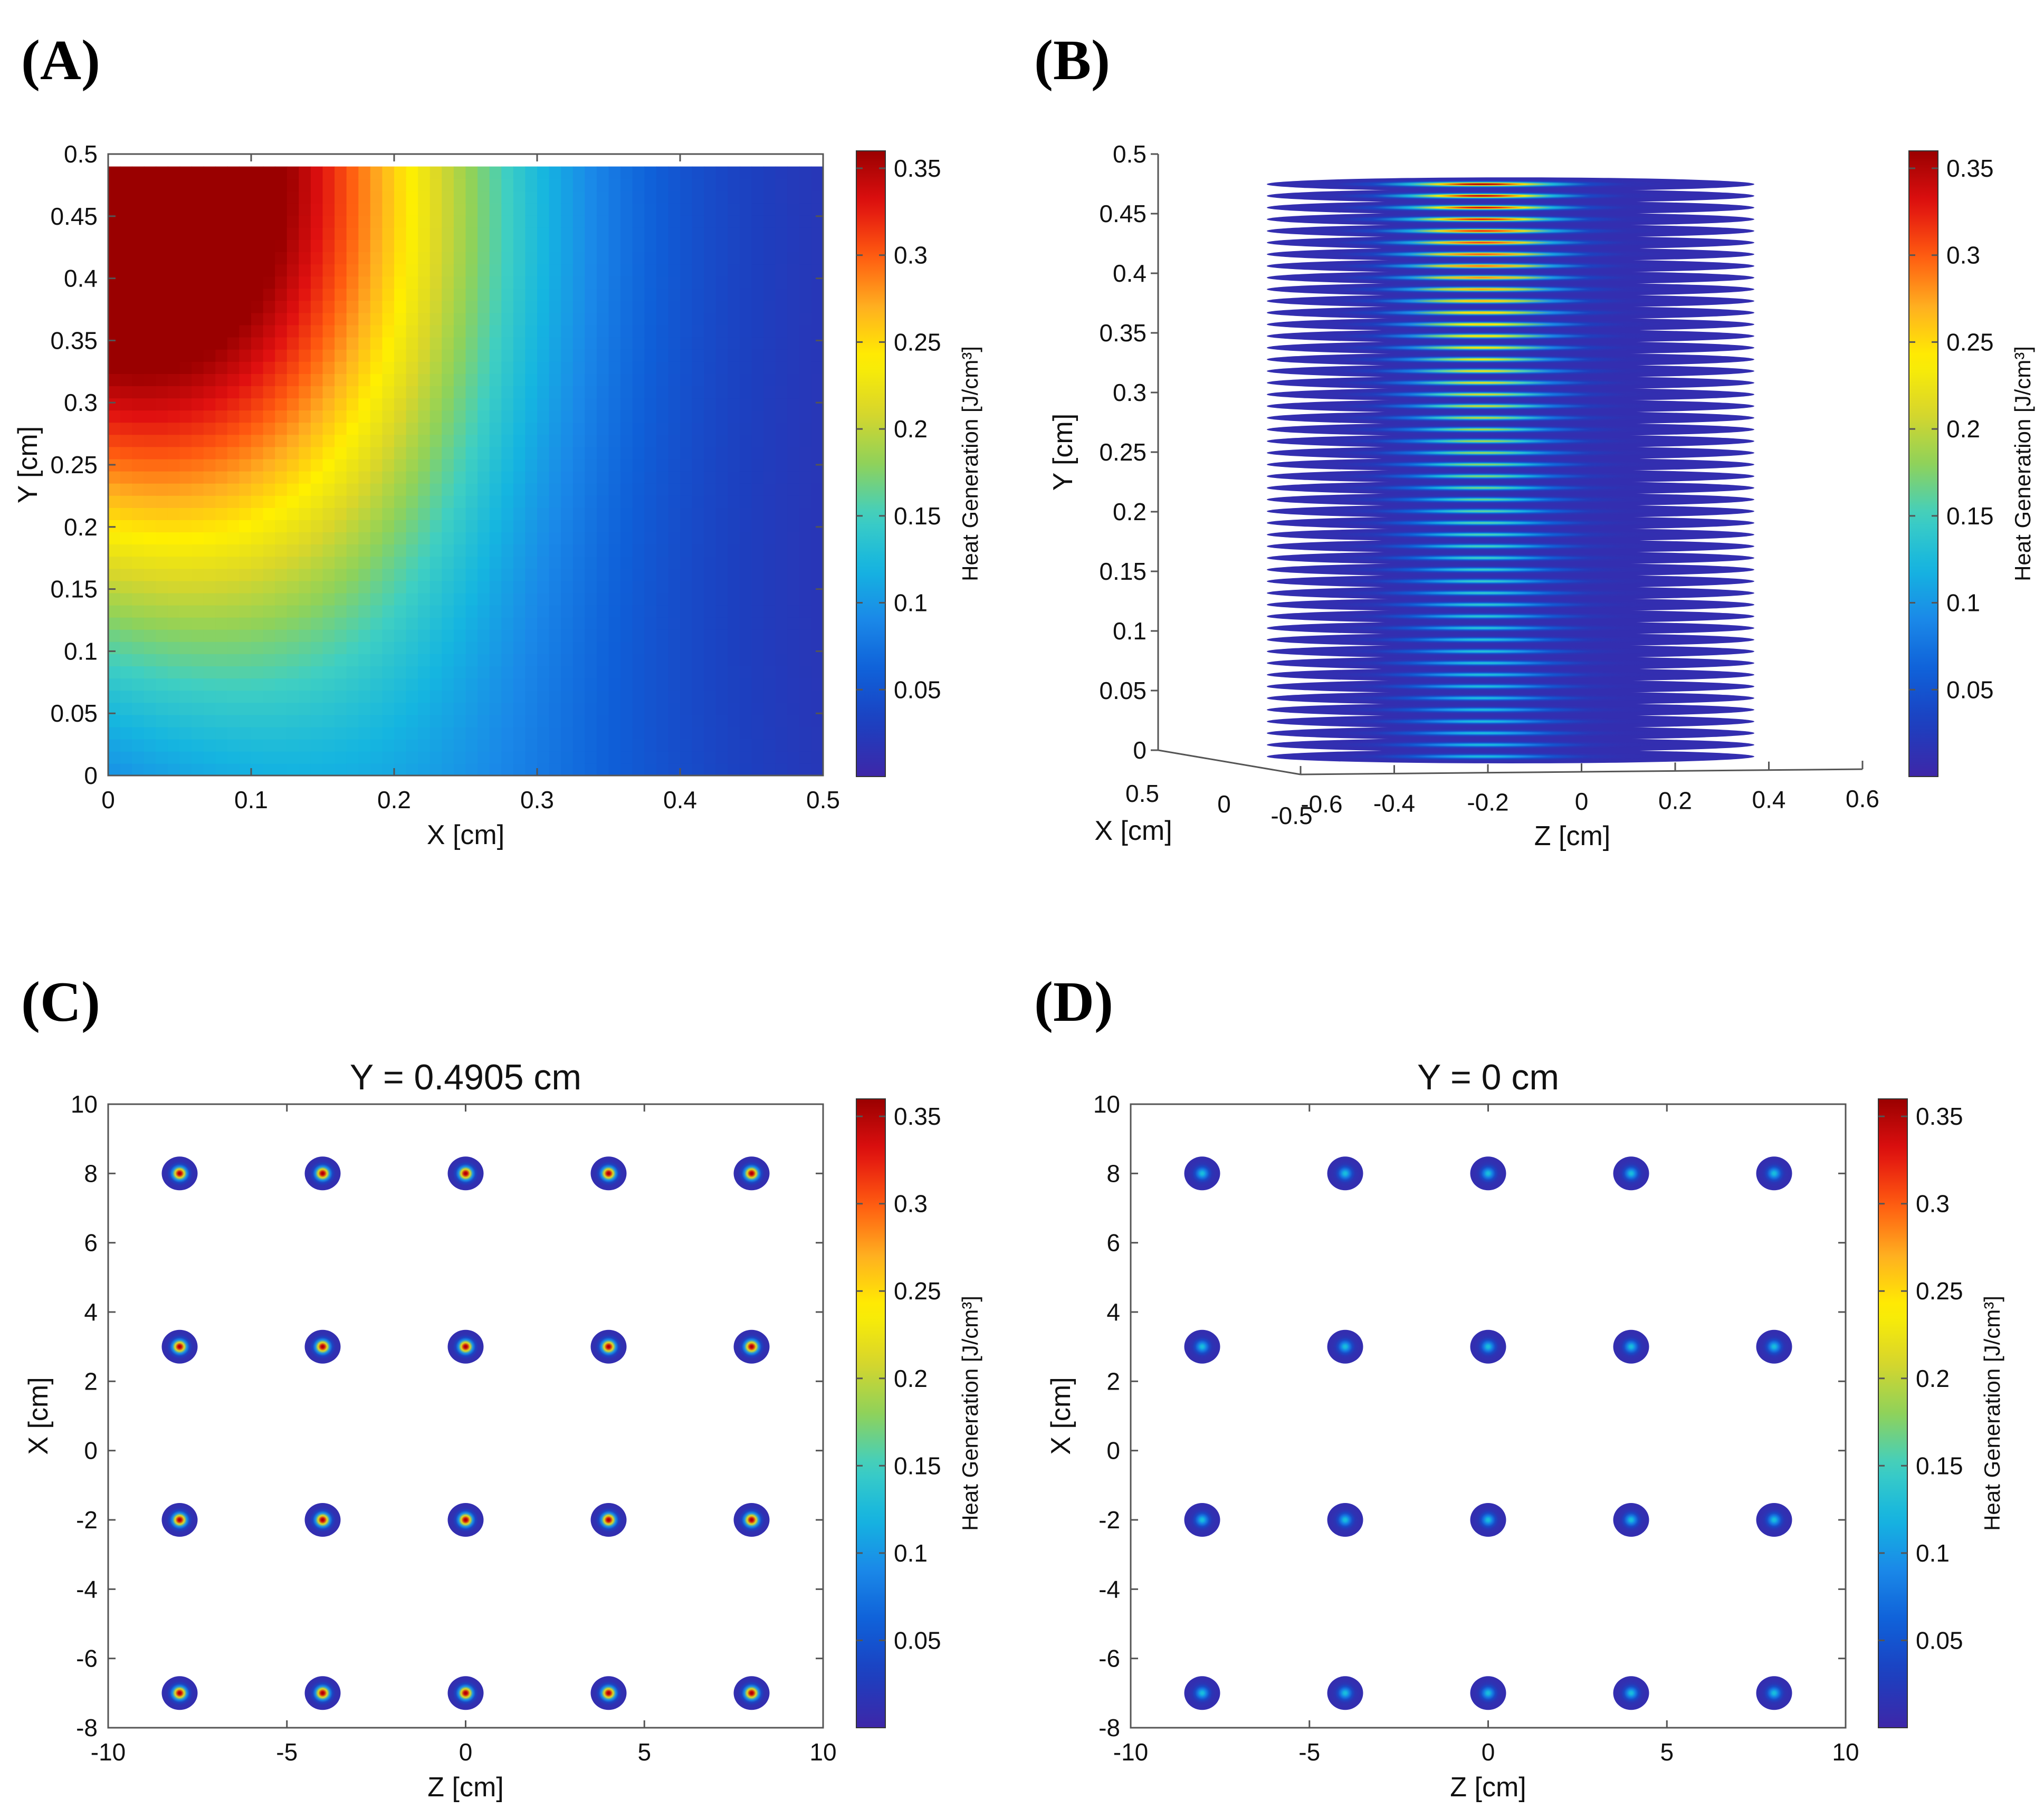 This screenshot has height=1819, width=2044. Describe the element at coordinates (108, 1752) in the screenshot. I see `x-tick-label: -10` at that location.